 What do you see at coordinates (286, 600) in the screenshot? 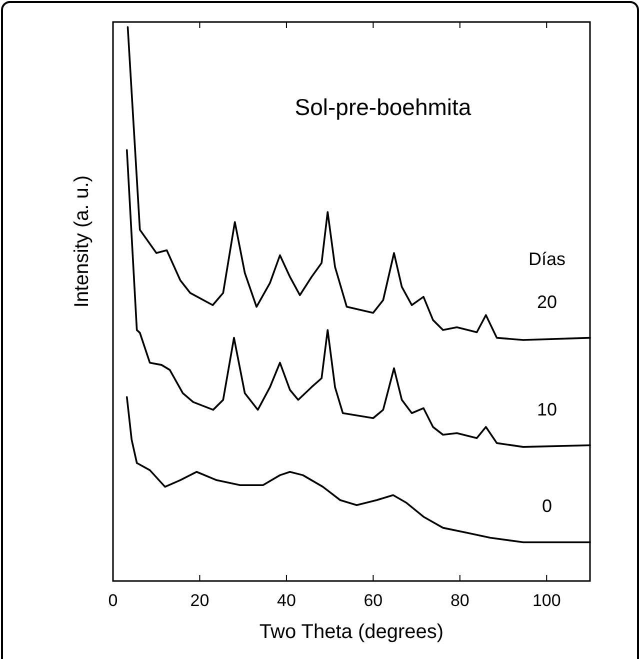
I see `x-tick-label: 40` at bounding box center [286, 600].